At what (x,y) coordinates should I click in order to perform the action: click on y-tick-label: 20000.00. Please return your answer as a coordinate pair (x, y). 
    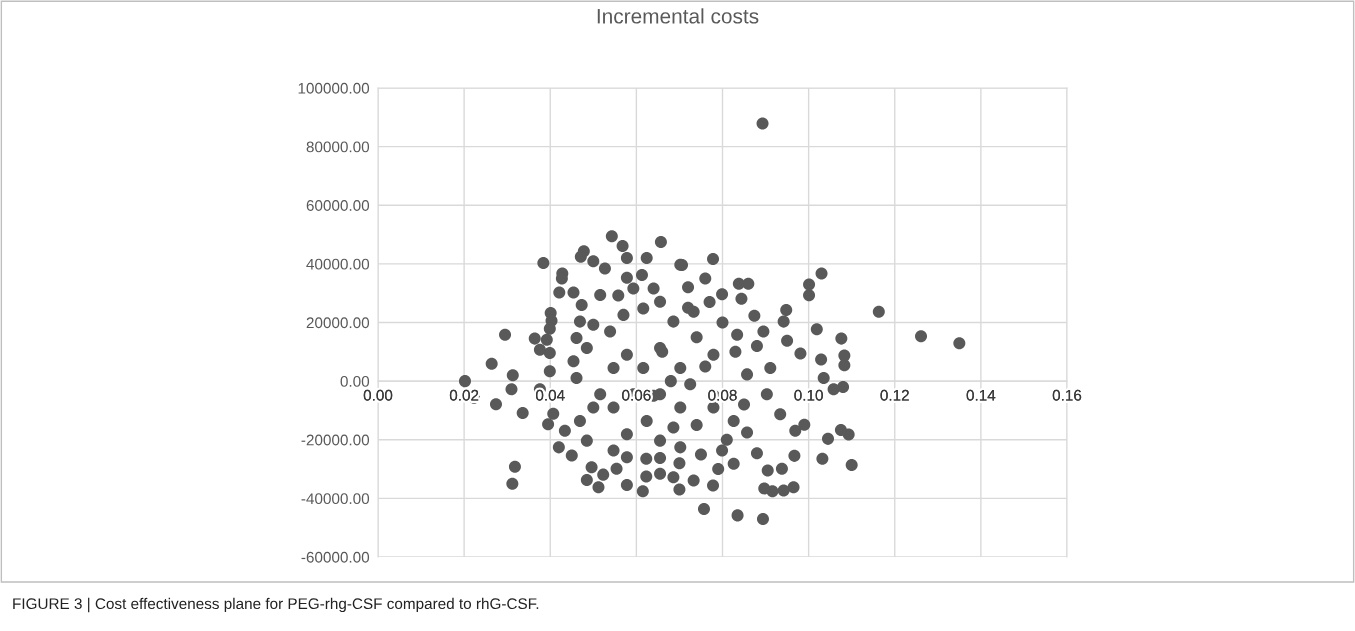
    Looking at the image, I should click on (338, 323).